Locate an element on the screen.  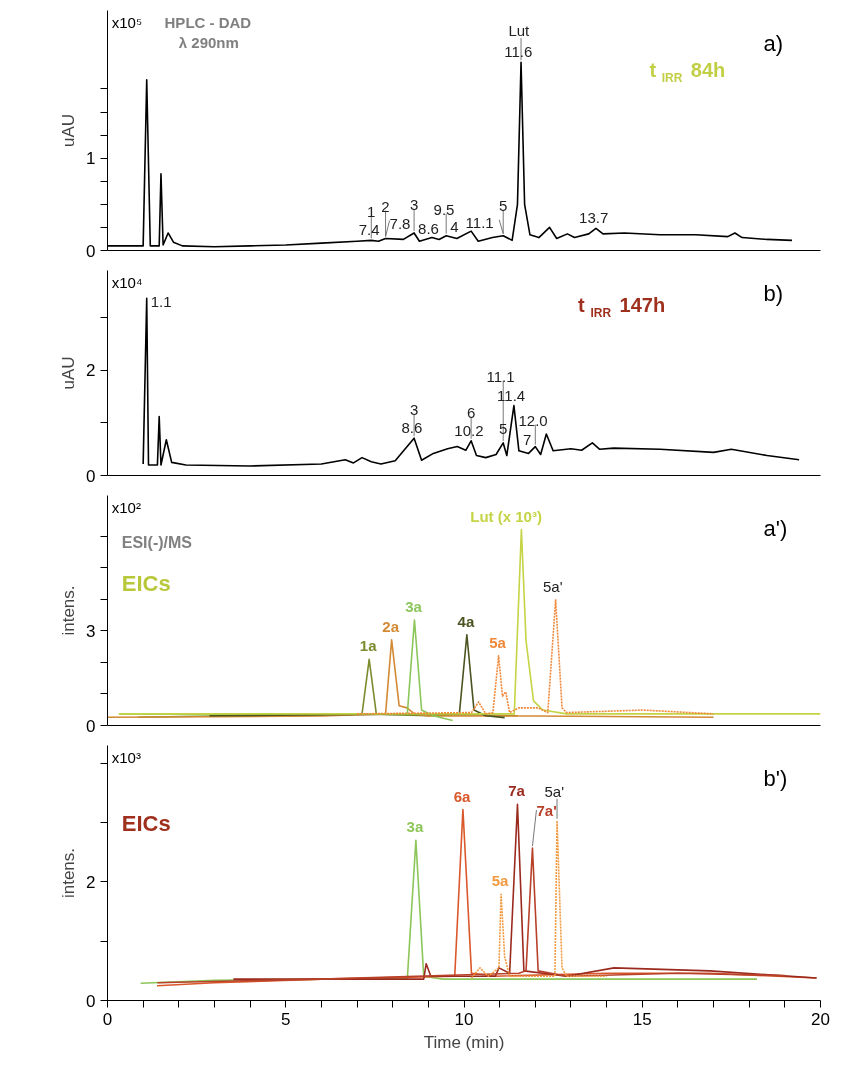
annotation: x10⁴ is located at coordinates (127, 282).